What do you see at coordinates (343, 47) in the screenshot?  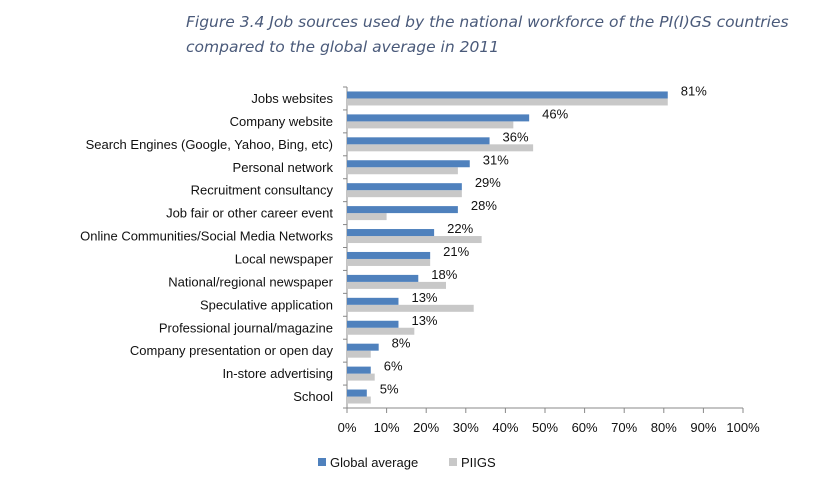 I see `figure-caption-line-2: compared to the global average in 2011` at bounding box center [343, 47].